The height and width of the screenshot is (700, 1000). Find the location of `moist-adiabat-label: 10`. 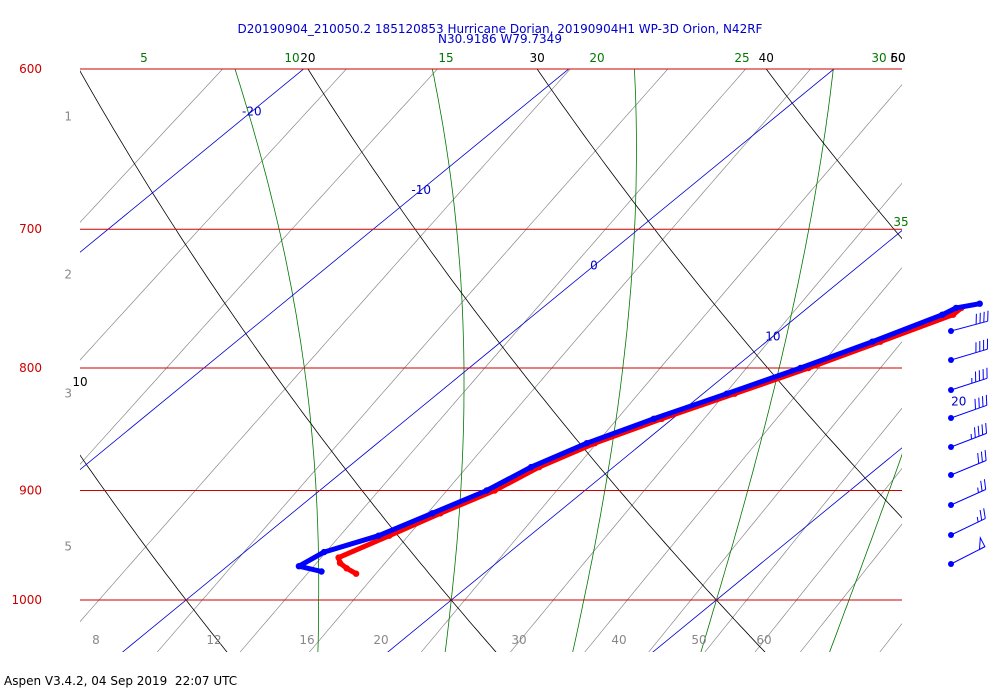

moist-adiabat-label: 10 is located at coordinates (291, 58).